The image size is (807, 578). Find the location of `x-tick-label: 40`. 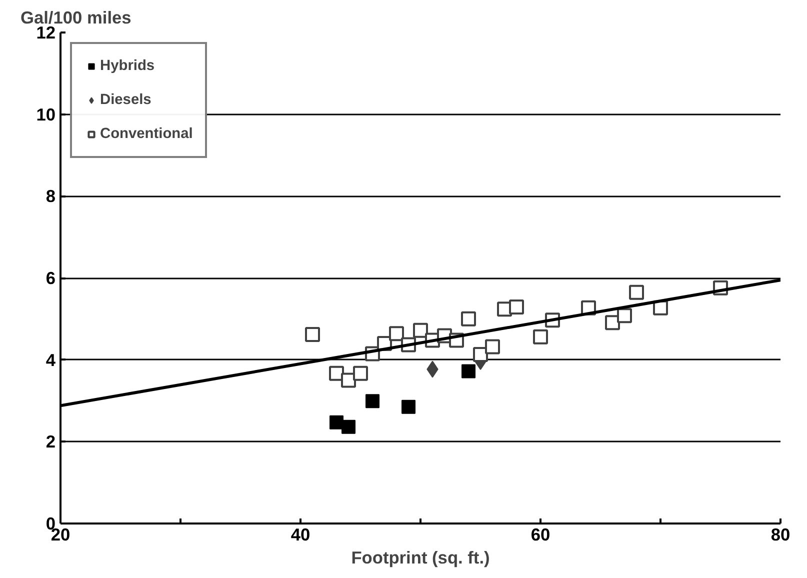

x-tick-label: 40 is located at coordinates (300, 534).